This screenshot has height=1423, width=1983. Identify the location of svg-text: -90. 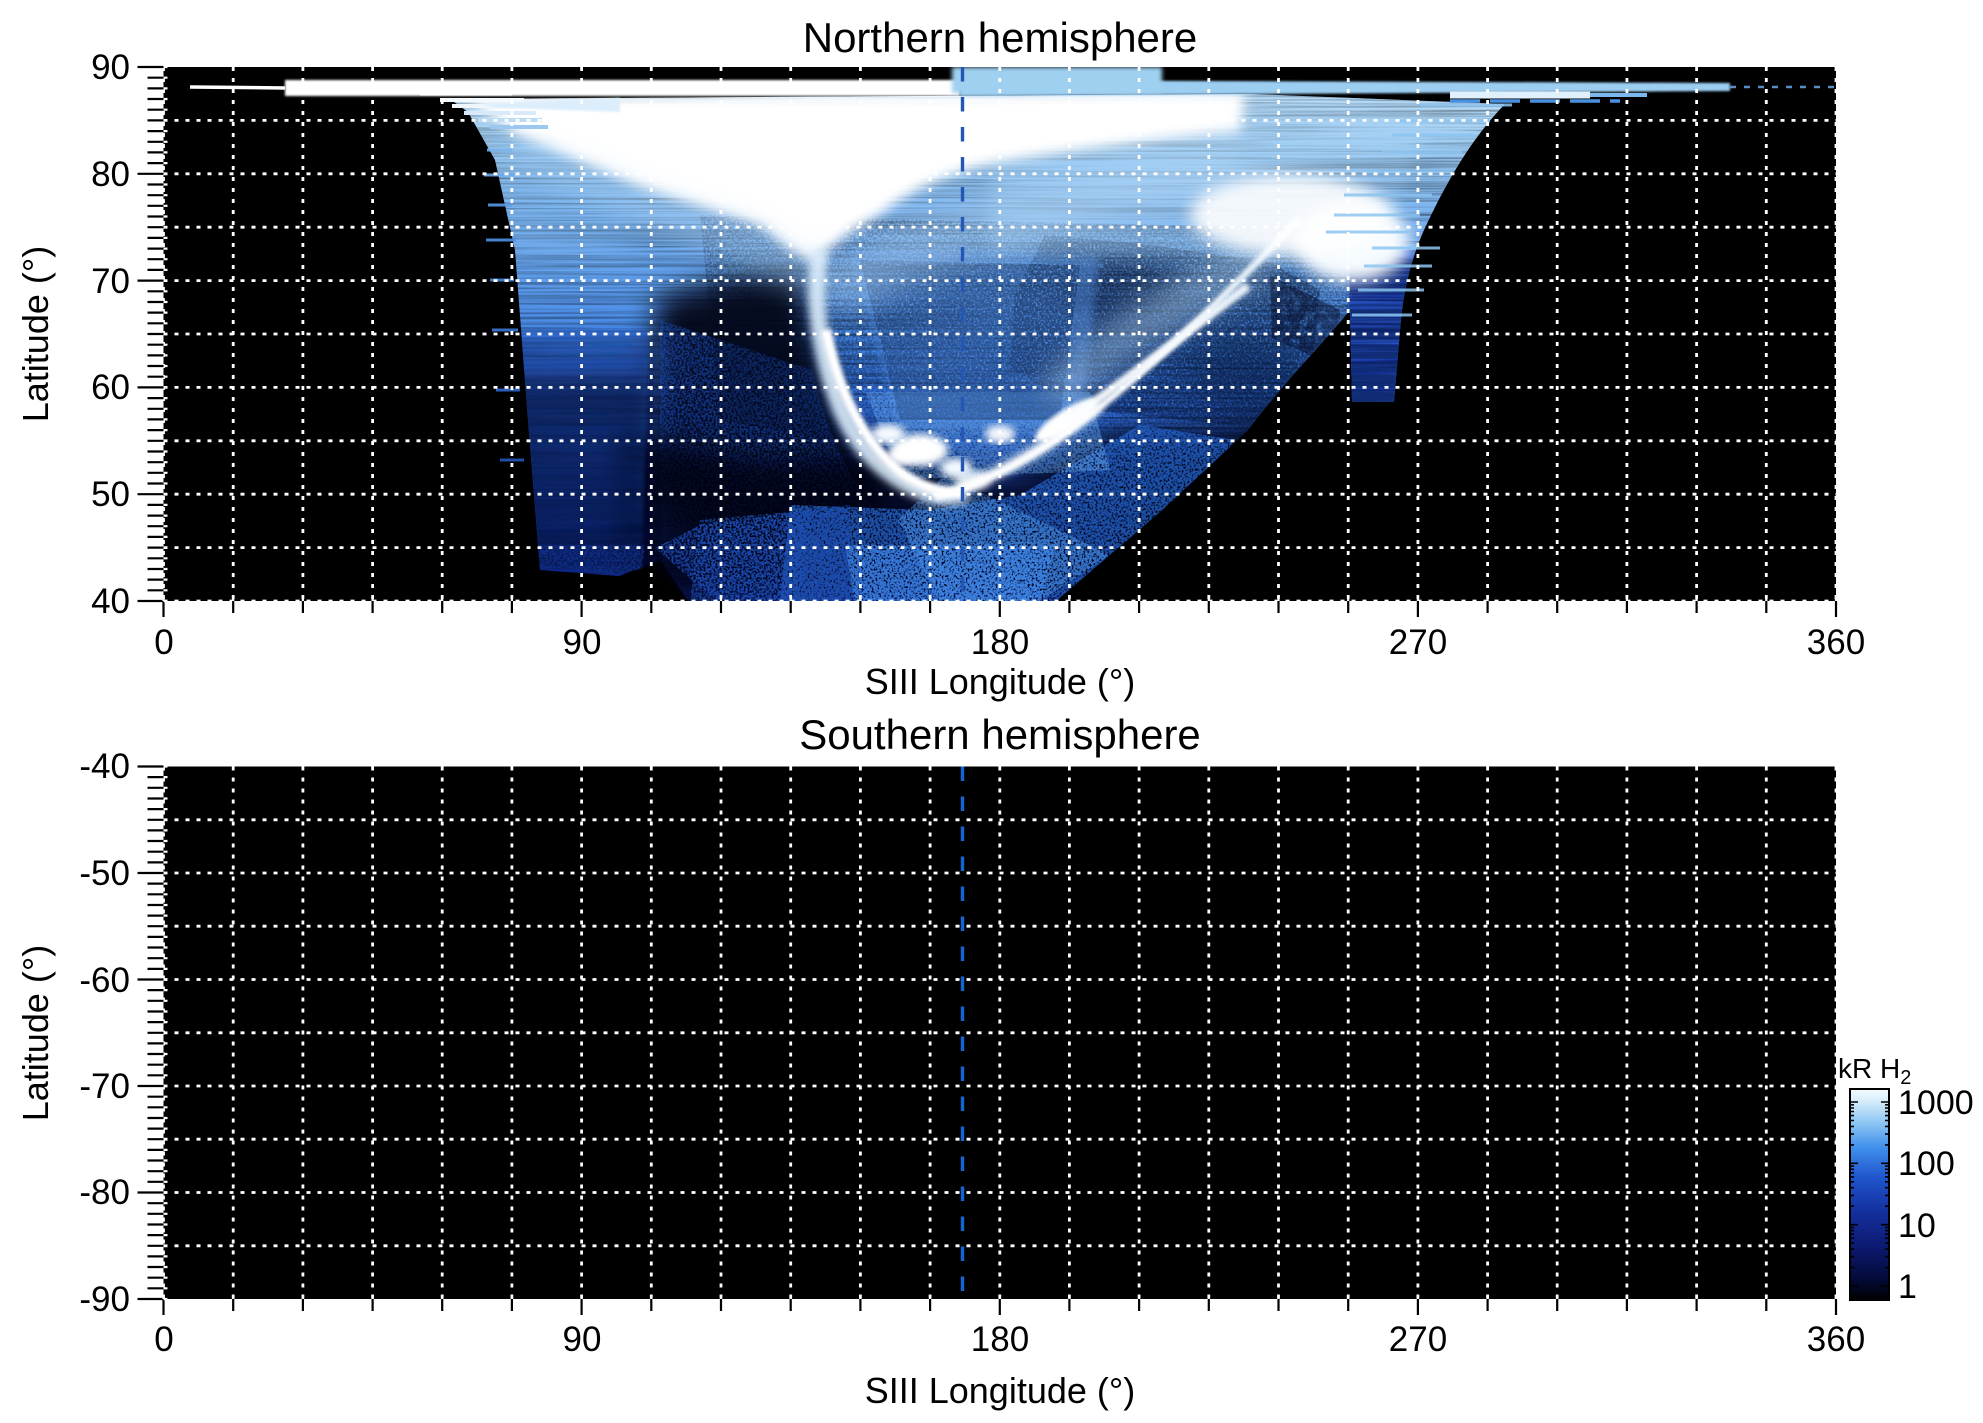
(104, 1299).